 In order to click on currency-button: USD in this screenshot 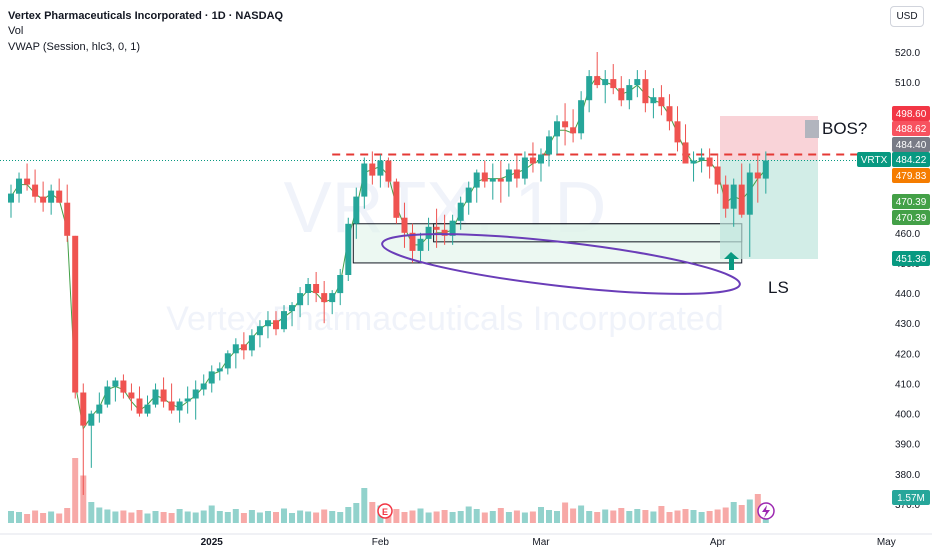, I will do `click(907, 16)`.